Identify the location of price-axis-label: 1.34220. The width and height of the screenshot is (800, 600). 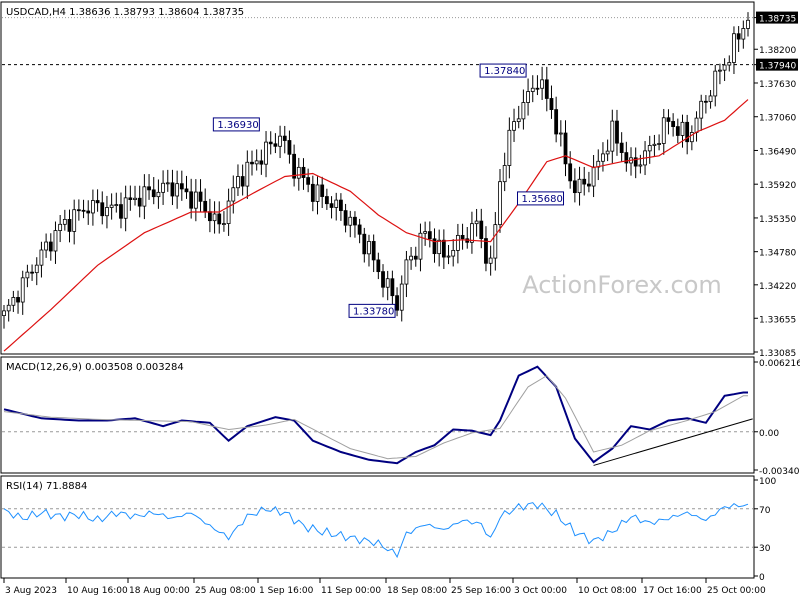
(777, 287).